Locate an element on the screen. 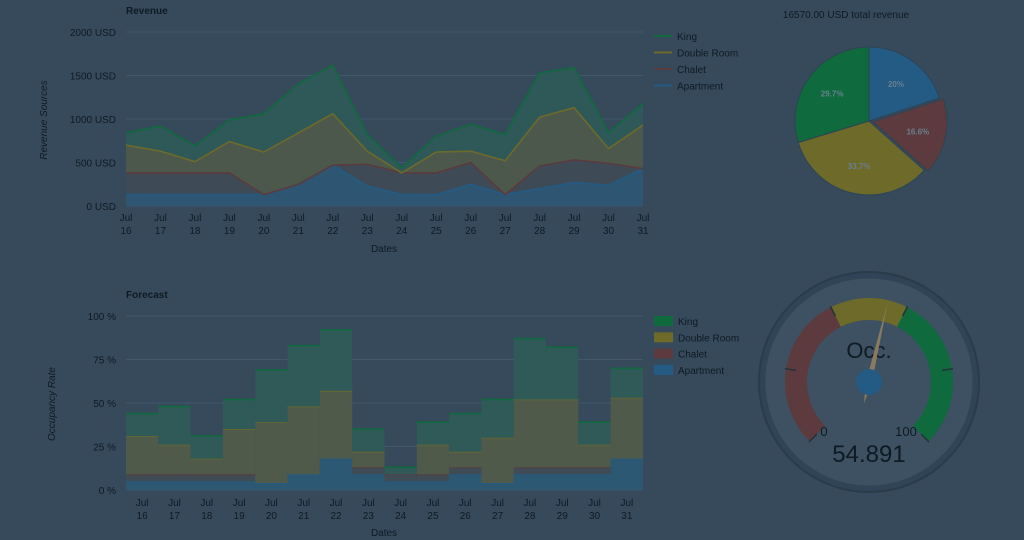  revenue-x-tick-day: 17 is located at coordinates (161, 231).